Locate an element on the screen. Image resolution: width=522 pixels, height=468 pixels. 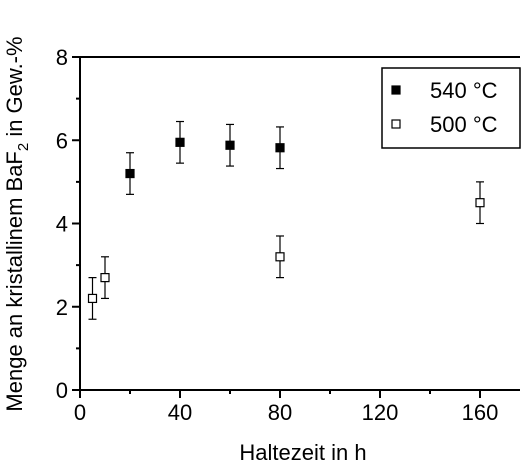
y-axis-label-main: Menge an kristallinem BaF is located at coordinates (14, 281).